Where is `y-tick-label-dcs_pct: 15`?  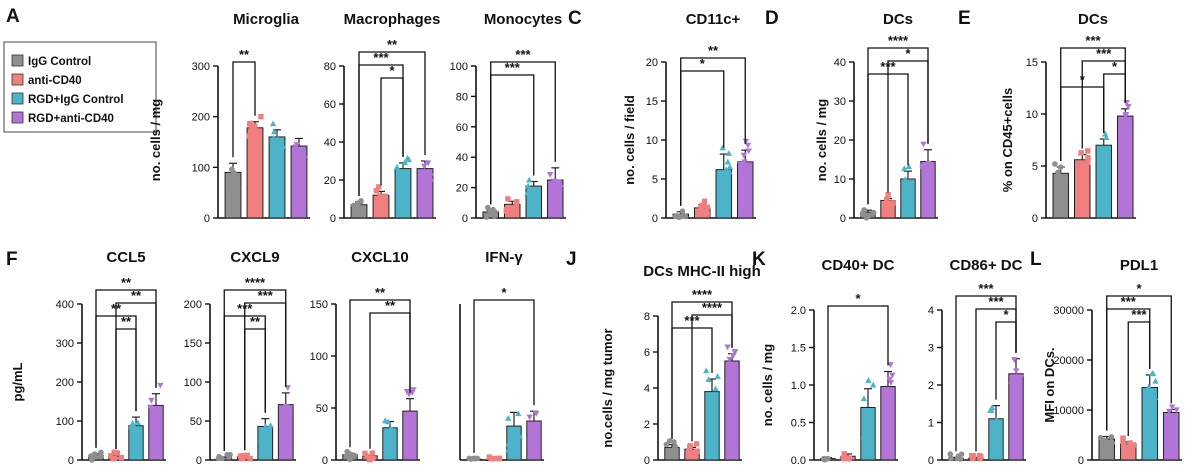
y-tick-label-dcs_pct: 15 is located at coordinates (1032, 63).